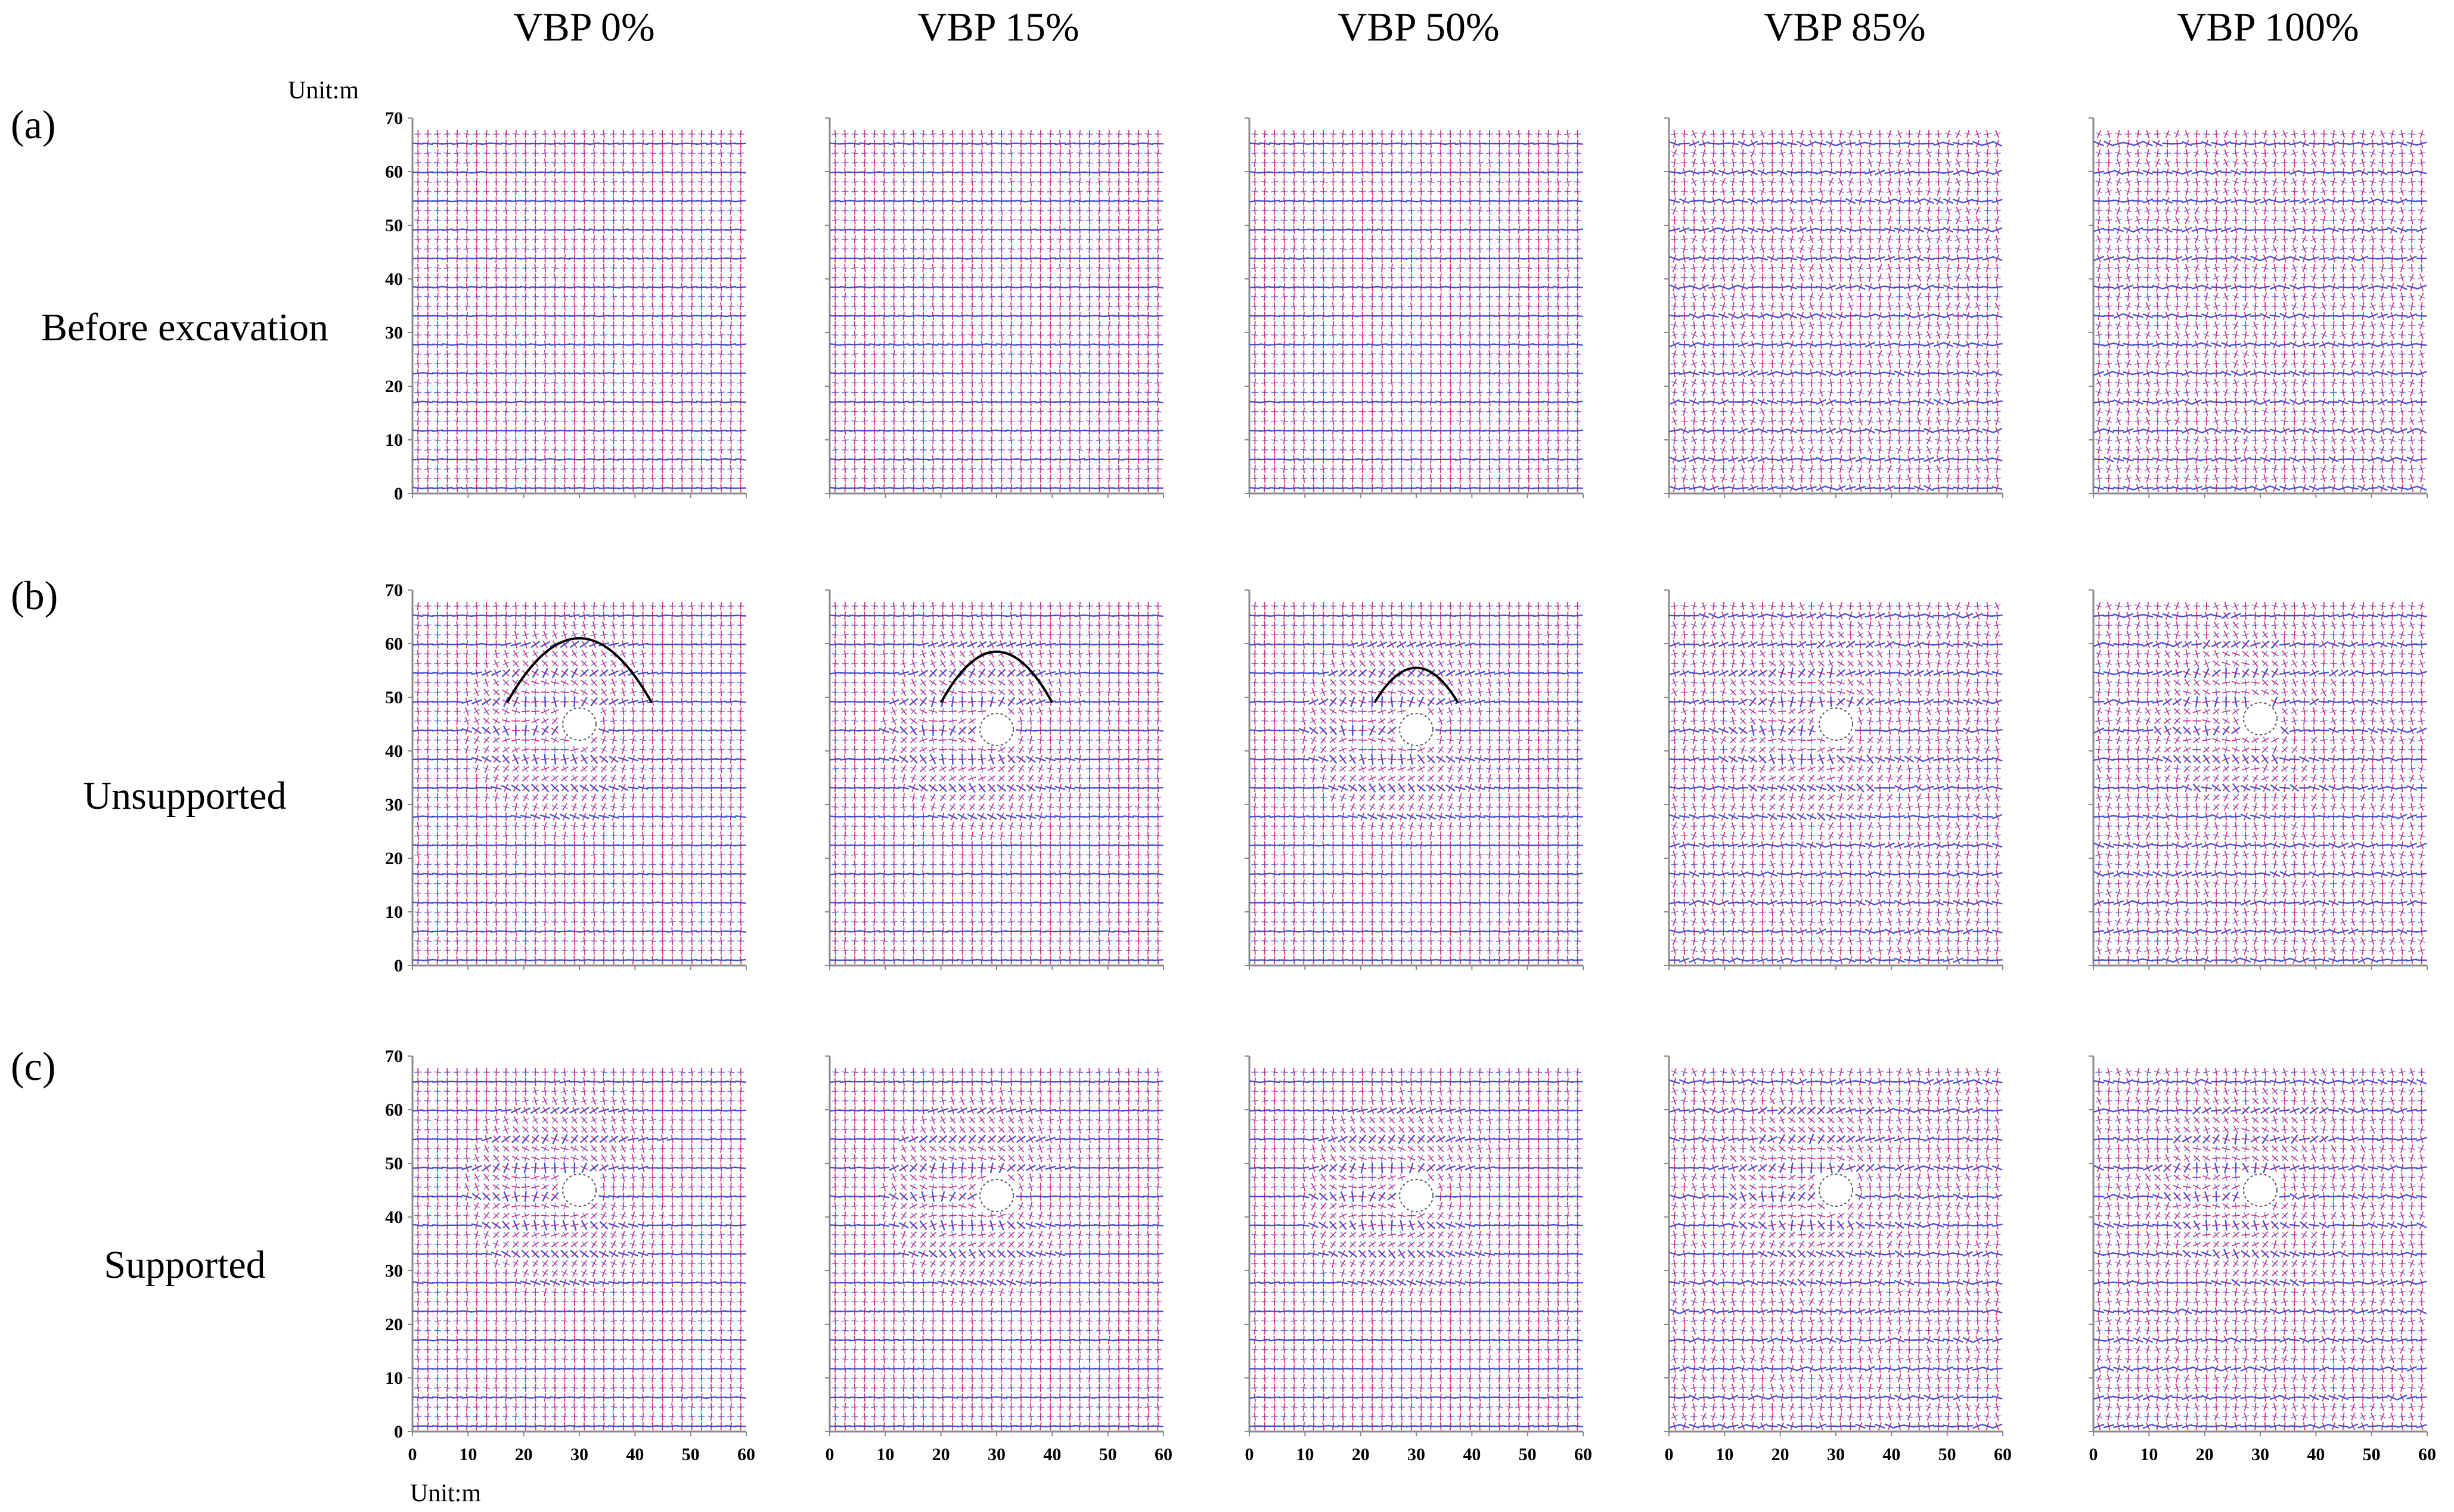 The height and width of the screenshot is (1512, 2454). Describe the element at coordinates (398, 494) in the screenshot. I see `y-tick-label: 0` at that location.